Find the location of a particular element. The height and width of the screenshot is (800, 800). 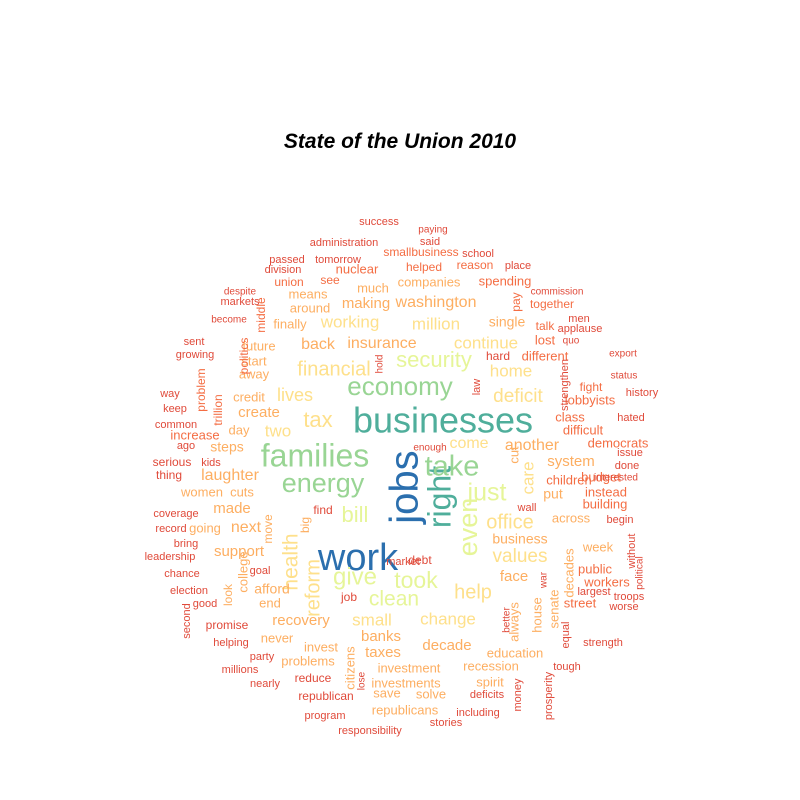

word-administration: administration is located at coordinates (344, 243).